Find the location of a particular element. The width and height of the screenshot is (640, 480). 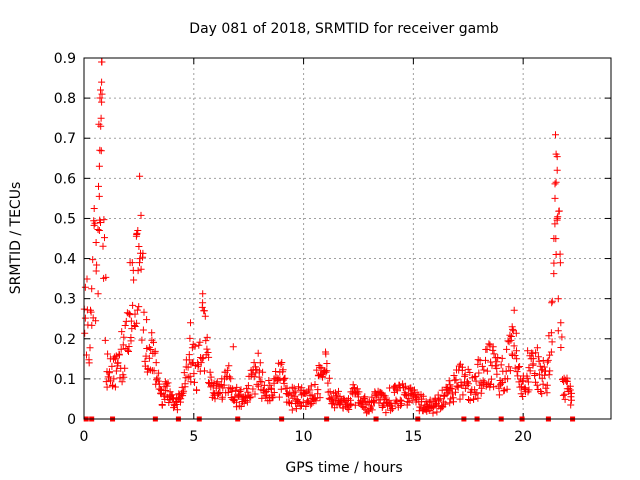

y-tick-label: 0.6 is located at coordinates (65, 179).